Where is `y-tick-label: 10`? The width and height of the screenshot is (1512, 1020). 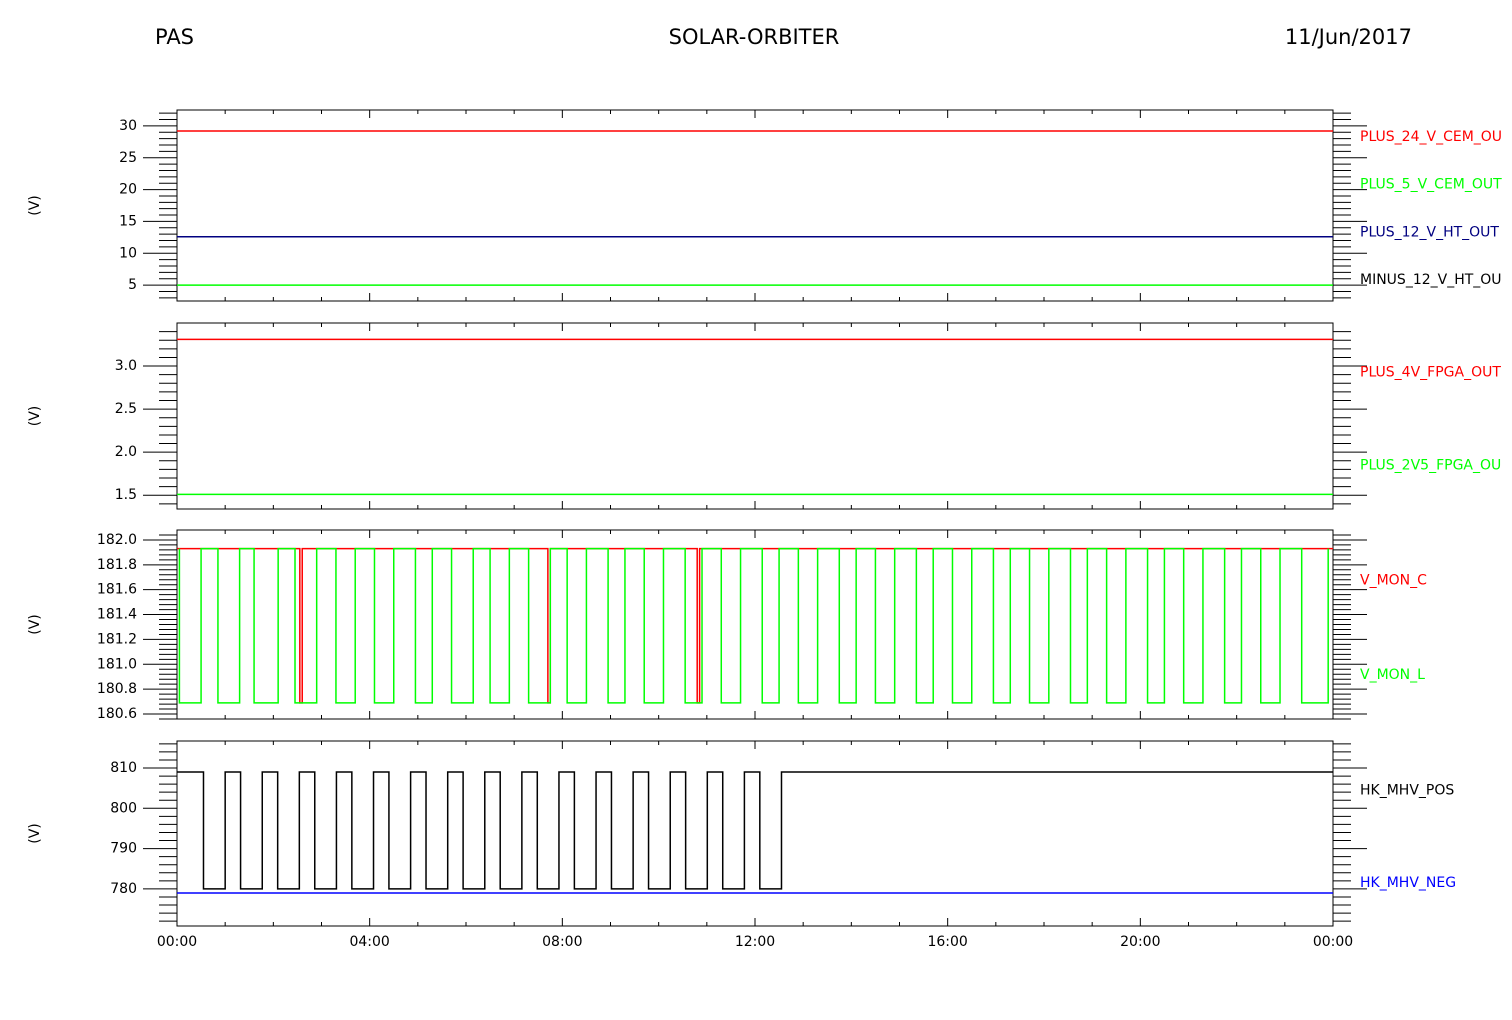
y-tick-label: 10 is located at coordinates (128, 253).